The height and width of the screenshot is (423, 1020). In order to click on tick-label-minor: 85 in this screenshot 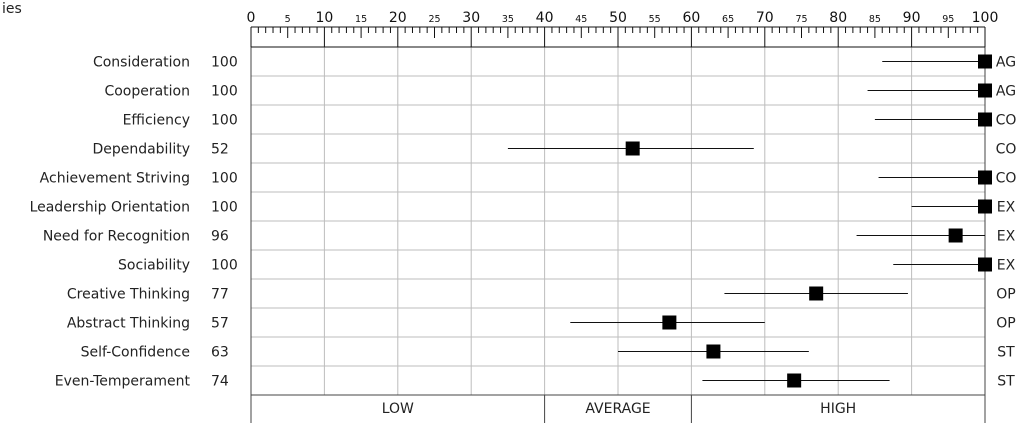, I will do `click(875, 19)`.